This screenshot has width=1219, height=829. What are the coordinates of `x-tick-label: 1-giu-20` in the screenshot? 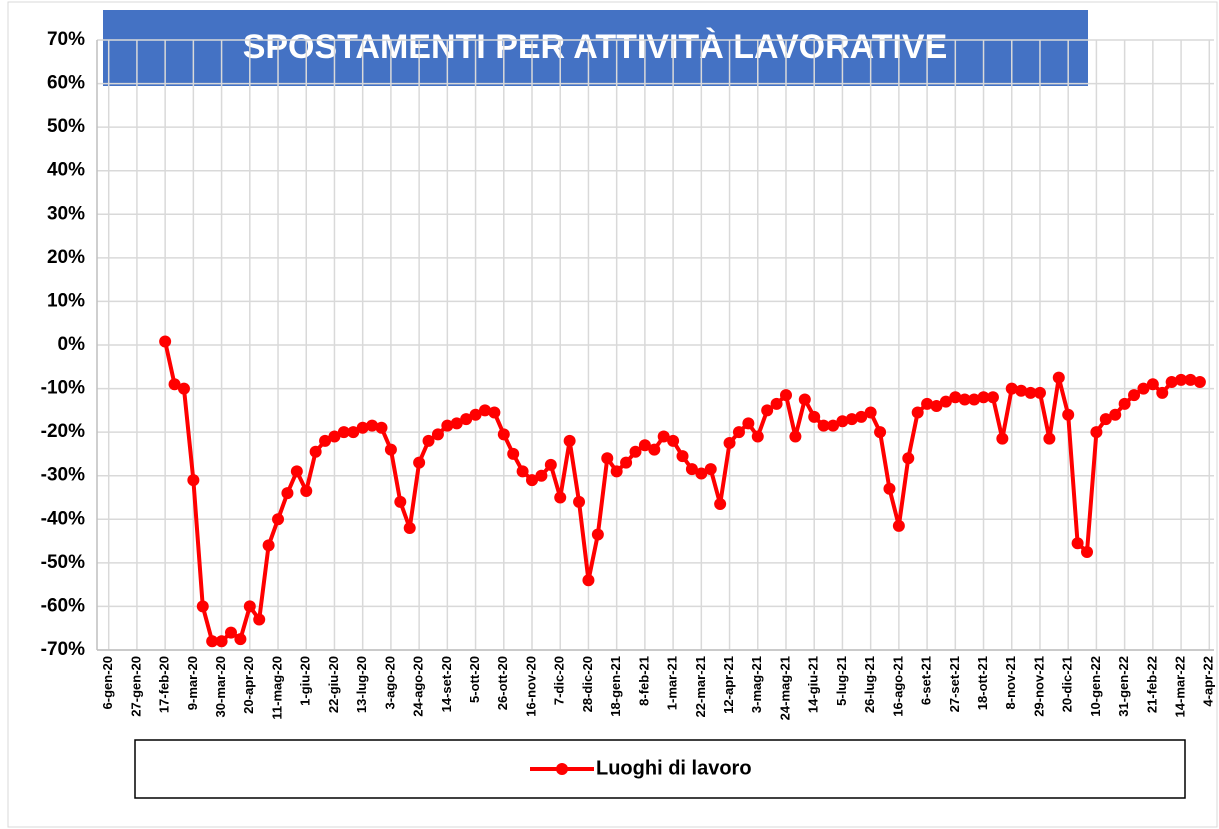 It's located at (305, 681).